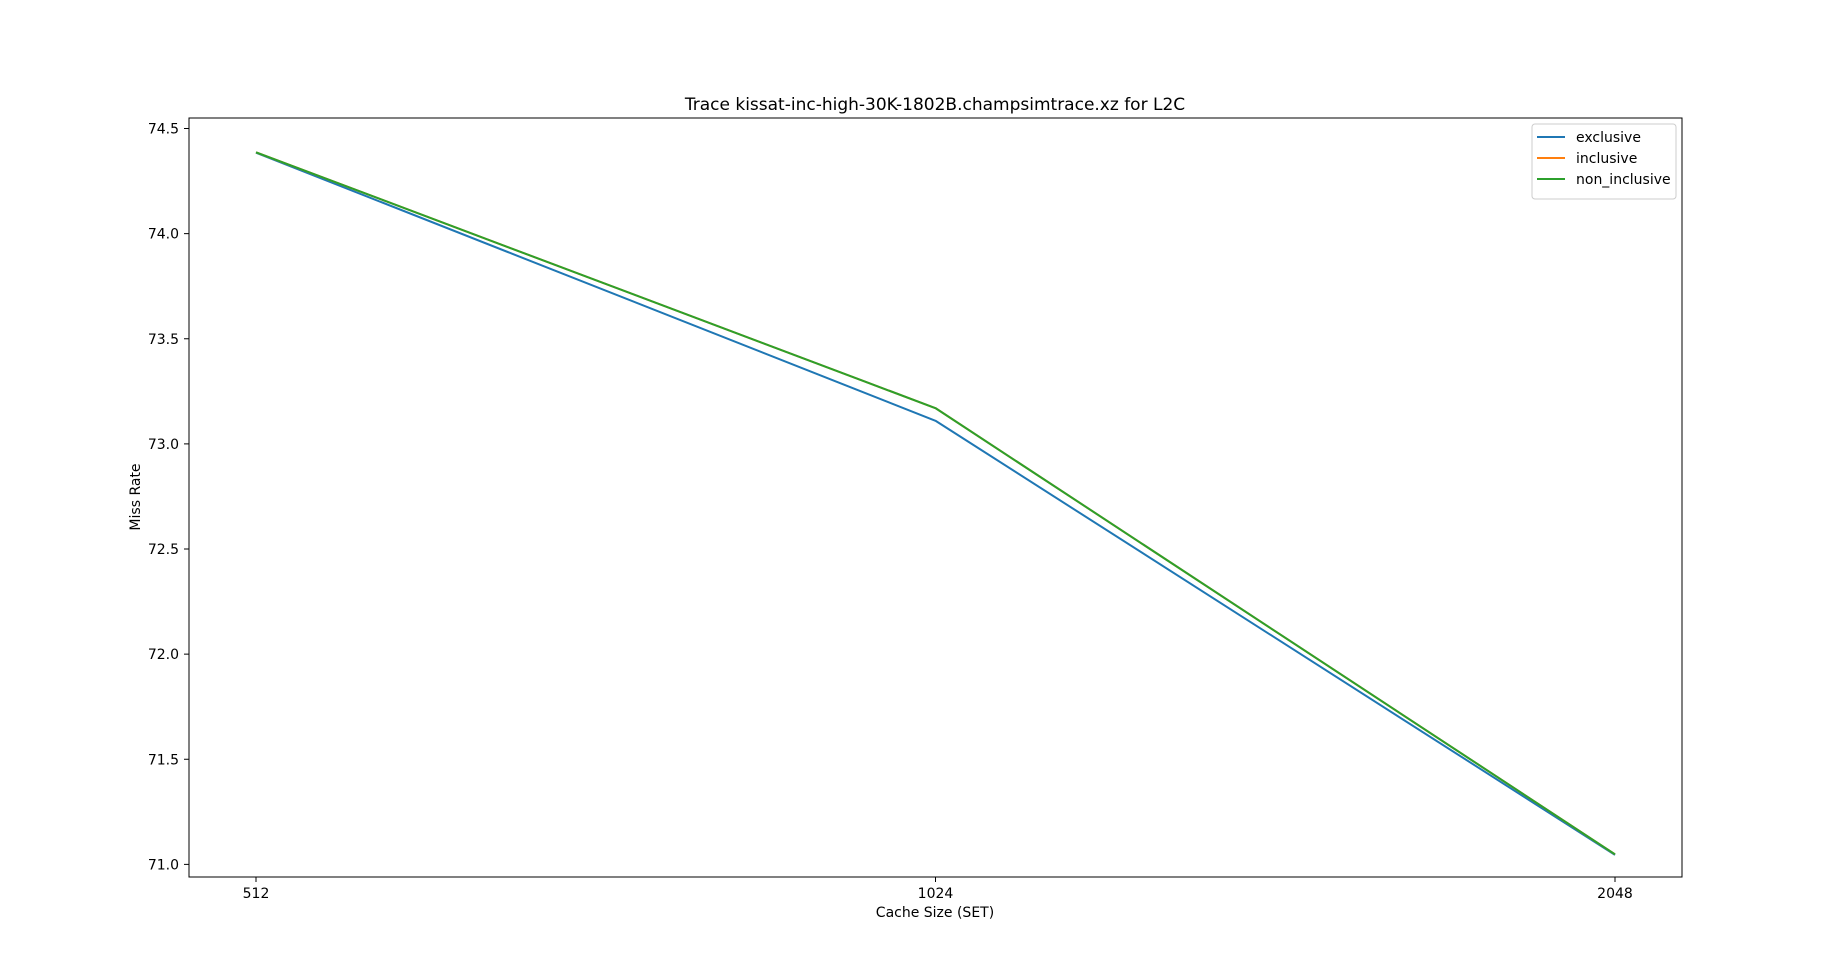 The image size is (1848, 974). I want to click on x-axis: 512 1024 2048, so click(938, 889).